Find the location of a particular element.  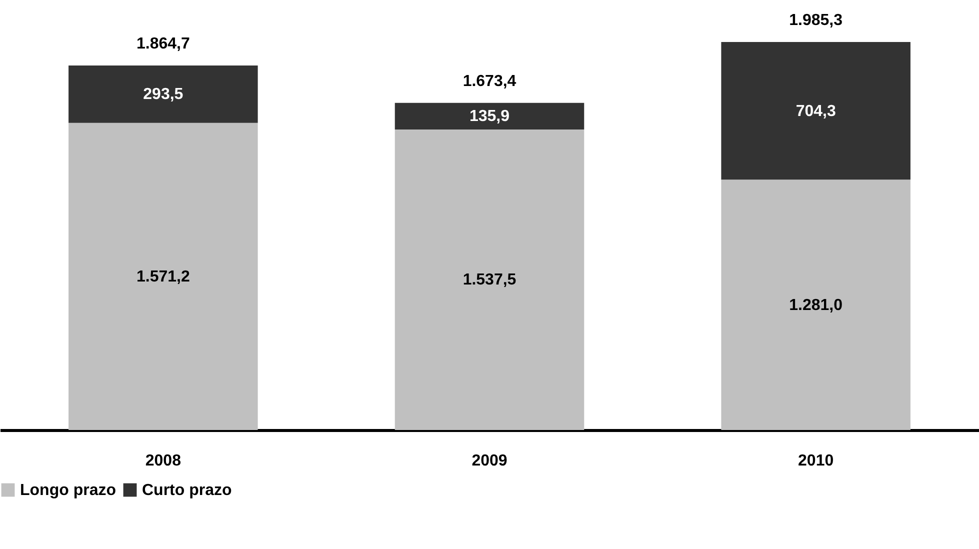

data-label: 1.281,0 is located at coordinates (816, 305).